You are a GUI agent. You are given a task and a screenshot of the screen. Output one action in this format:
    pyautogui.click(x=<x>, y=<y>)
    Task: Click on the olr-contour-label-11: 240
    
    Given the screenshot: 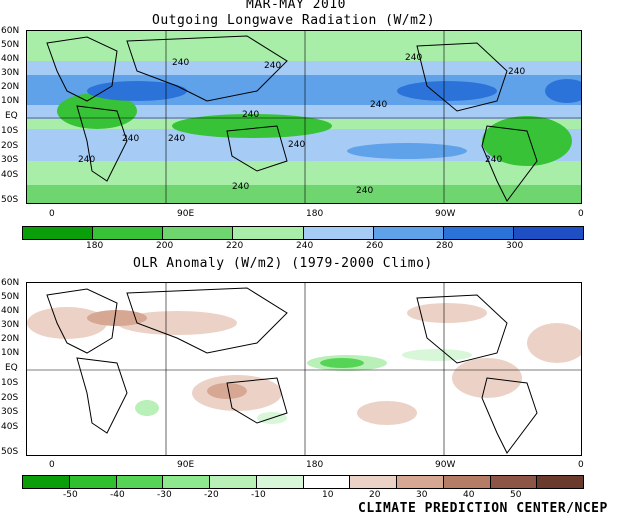 What is the action you would take?
    pyautogui.click(x=494, y=160)
    